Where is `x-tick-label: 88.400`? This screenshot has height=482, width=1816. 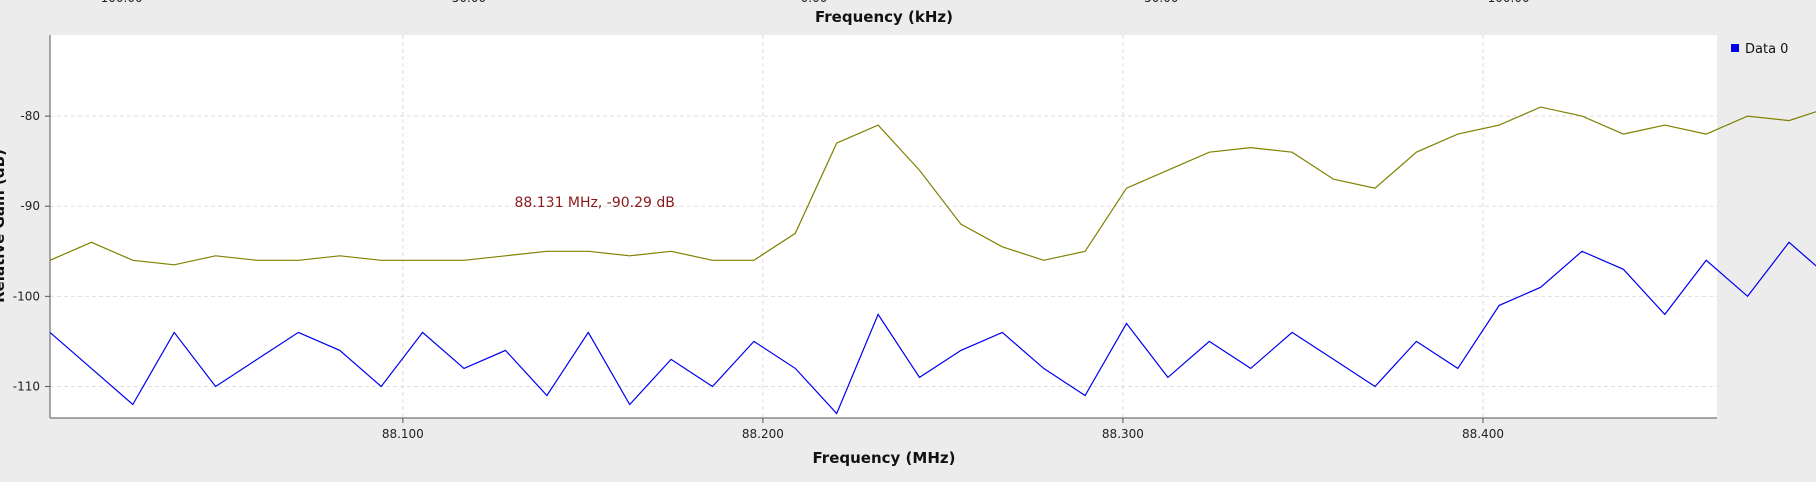 x-tick-label: 88.400 is located at coordinates (1483, 434).